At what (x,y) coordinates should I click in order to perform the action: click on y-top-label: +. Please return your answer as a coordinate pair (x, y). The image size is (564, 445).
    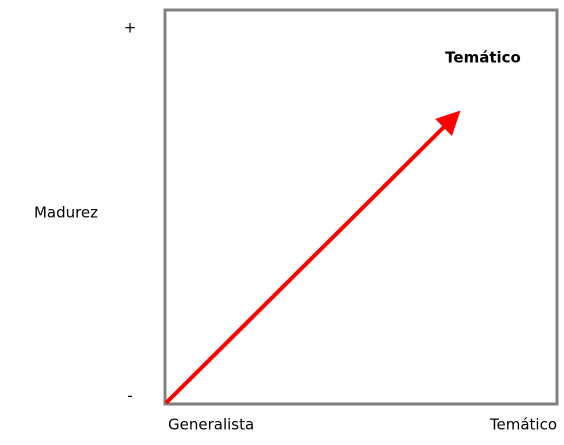
    Looking at the image, I should click on (130, 28).